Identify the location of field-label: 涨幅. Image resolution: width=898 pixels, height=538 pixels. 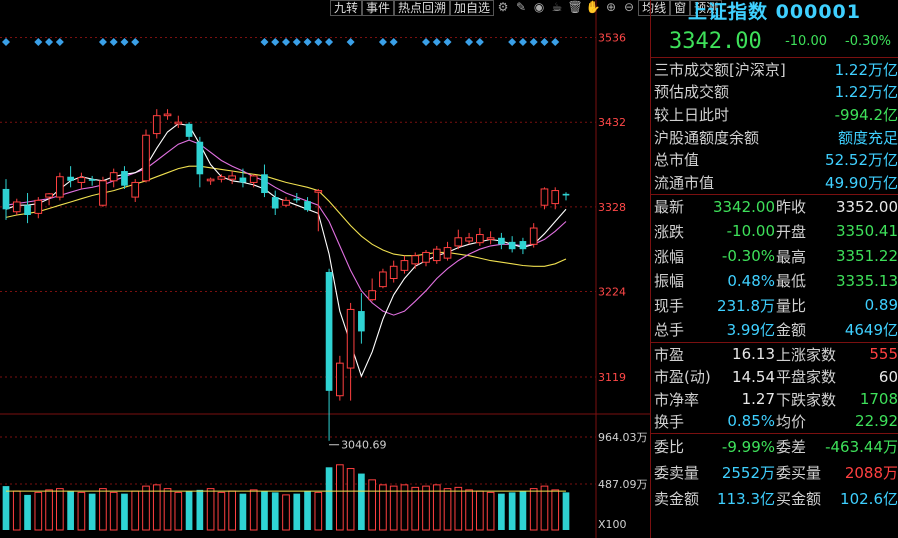
(669, 256).